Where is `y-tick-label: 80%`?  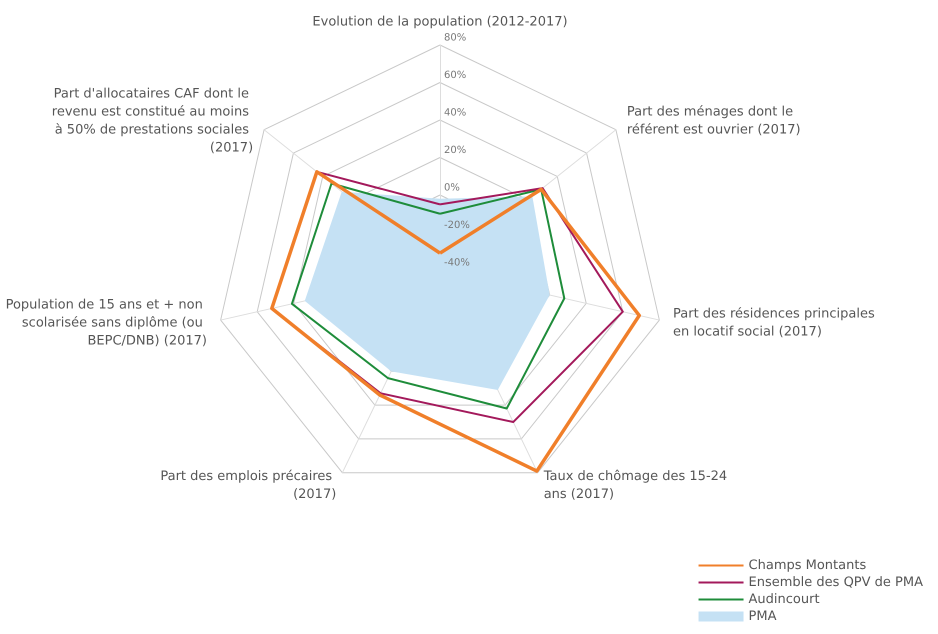 y-tick-label: 80% is located at coordinates (455, 38).